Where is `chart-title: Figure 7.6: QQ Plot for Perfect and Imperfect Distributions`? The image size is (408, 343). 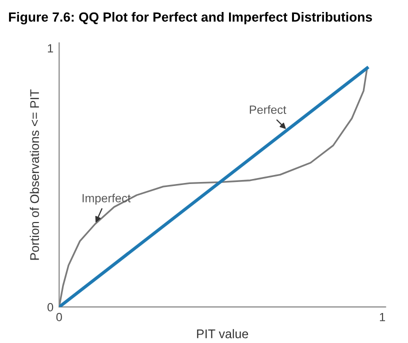 chart-title: Figure 7.6: QQ Plot for Perfect and Imperfect Distributions is located at coordinates (190, 18).